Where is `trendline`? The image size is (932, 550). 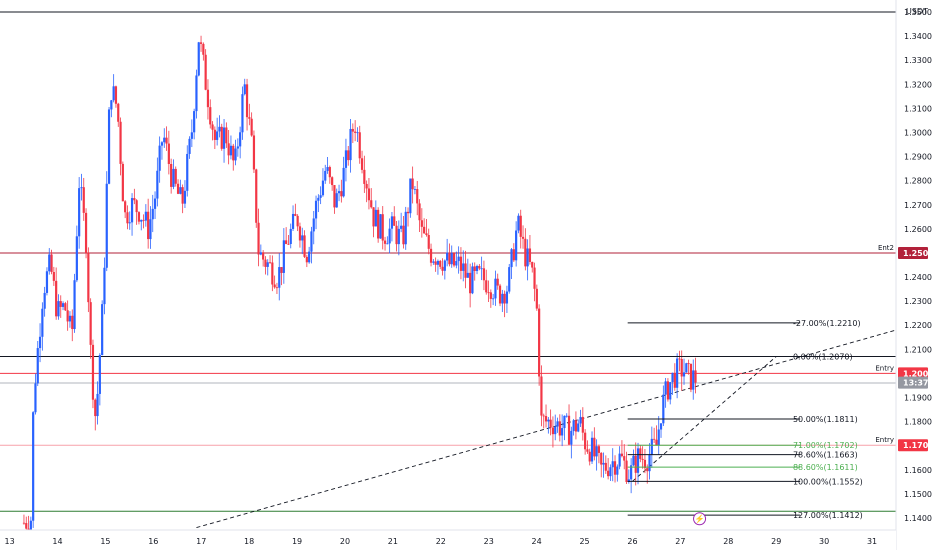 trendline is located at coordinates (704, 419).